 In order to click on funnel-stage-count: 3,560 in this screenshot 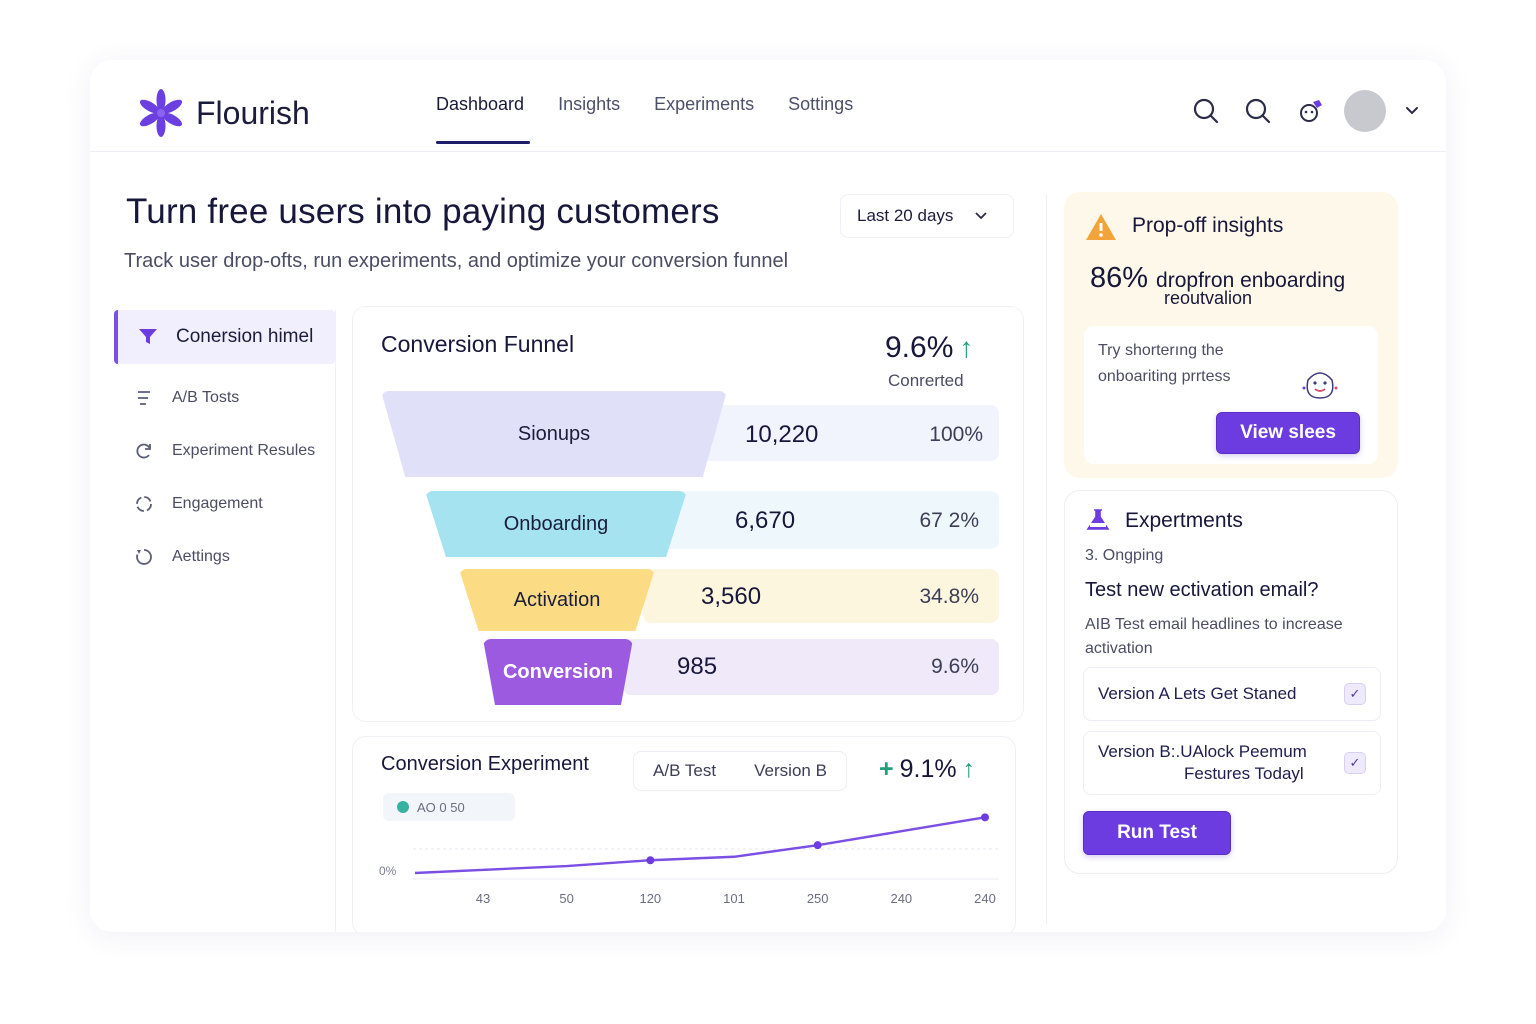, I will do `click(731, 596)`.